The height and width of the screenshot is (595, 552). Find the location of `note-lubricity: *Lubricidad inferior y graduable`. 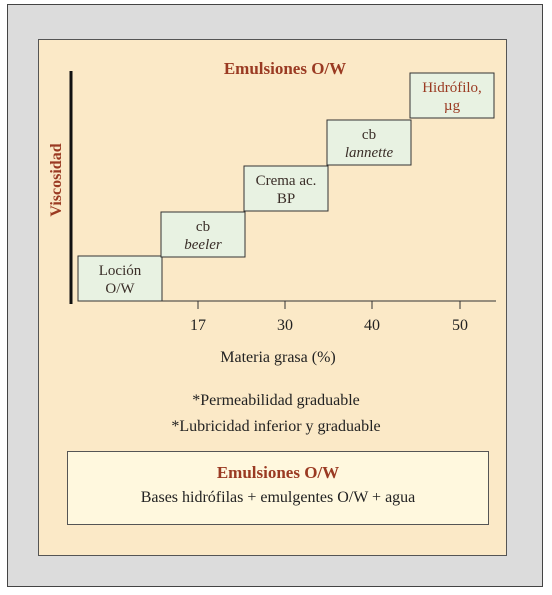

note-lubricity: *Lubricidad inferior y graduable is located at coordinates (276, 426).